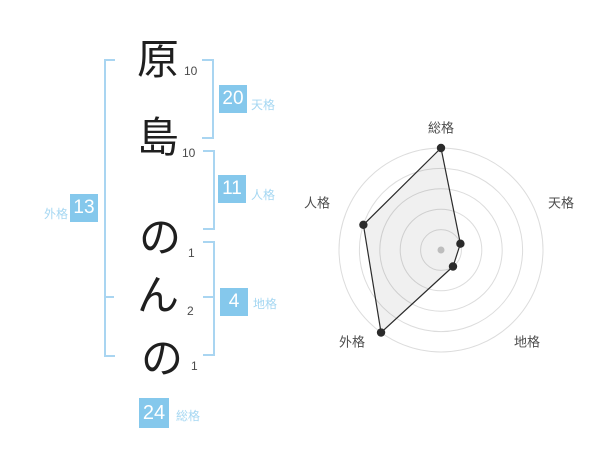 This screenshot has width=600, height=470. Describe the element at coordinates (84, 208) in the screenshot. I see `gaikaku-value-box: 13` at that location.